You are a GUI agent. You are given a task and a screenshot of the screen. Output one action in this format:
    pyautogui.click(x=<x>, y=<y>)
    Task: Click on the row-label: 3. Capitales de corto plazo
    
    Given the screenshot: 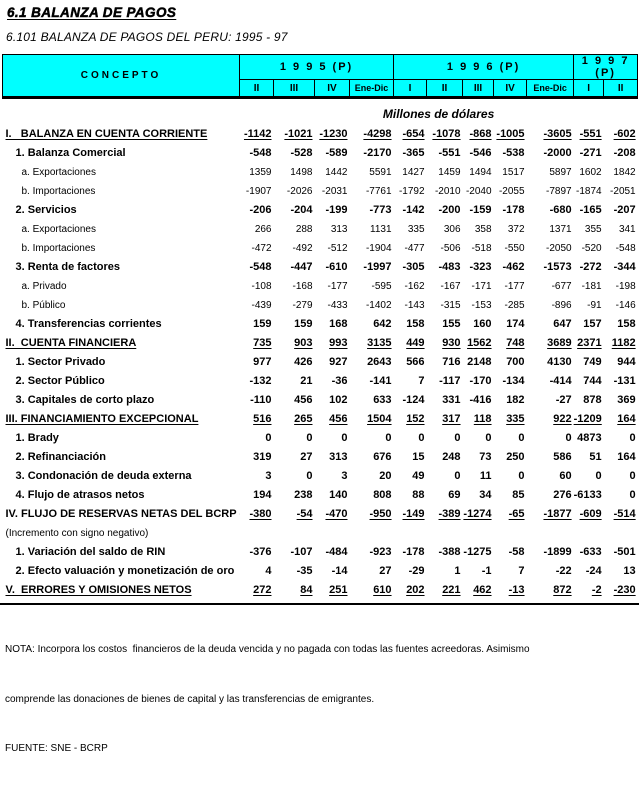 What is the action you would take?
    pyautogui.click(x=85, y=400)
    